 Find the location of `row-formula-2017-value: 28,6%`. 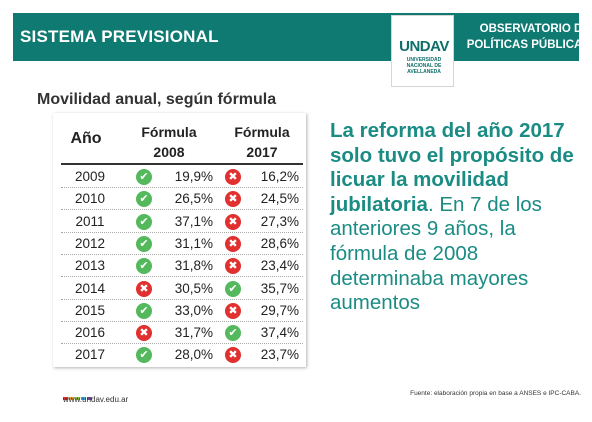

row-formula-2017-value: 28,6% is located at coordinates (279, 243).